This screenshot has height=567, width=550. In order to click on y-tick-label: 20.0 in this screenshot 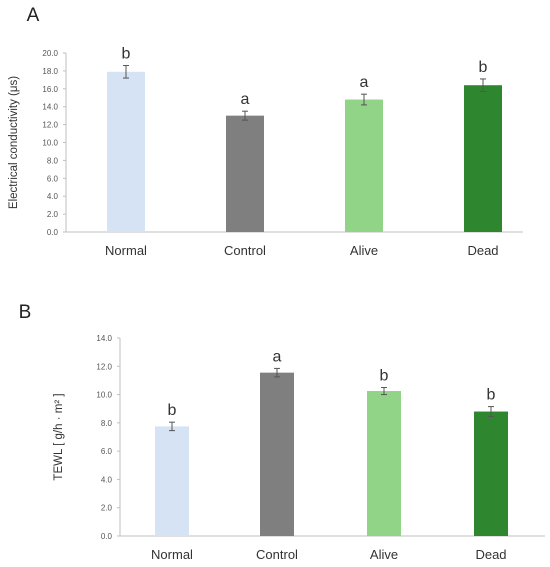, I will do `click(50, 53)`.